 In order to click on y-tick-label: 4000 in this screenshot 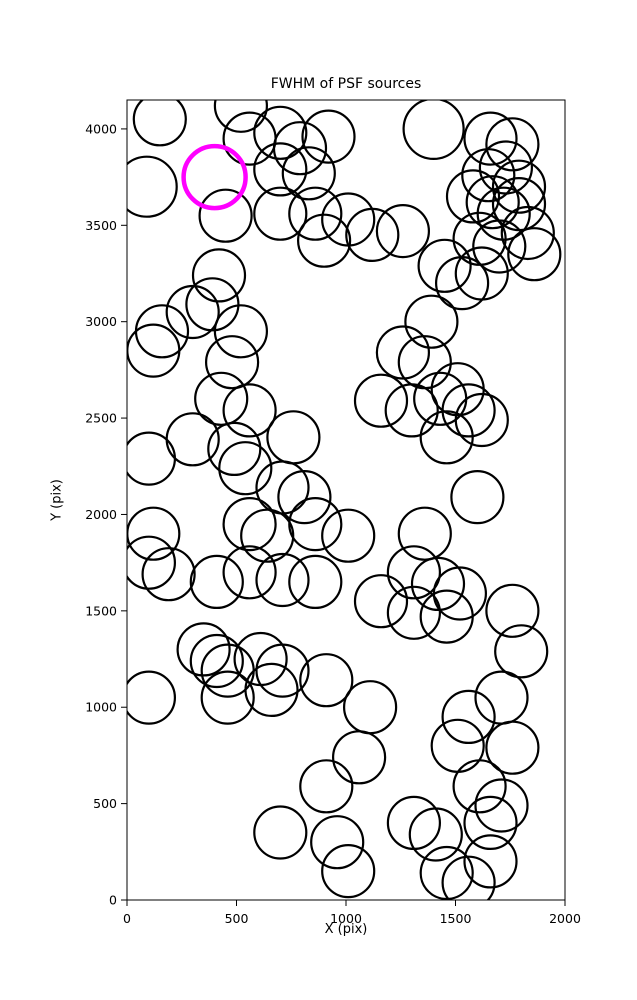, I will do `click(101, 128)`.